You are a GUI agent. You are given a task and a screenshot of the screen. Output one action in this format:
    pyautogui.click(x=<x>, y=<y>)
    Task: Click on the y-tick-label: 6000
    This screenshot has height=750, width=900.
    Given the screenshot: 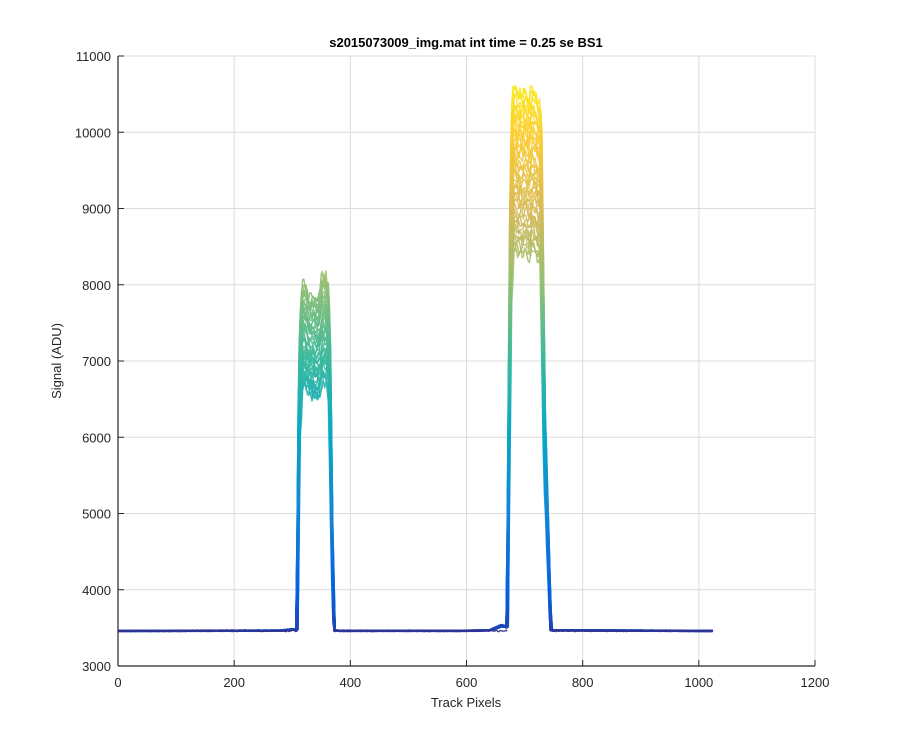 What is the action you would take?
    pyautogui.click(x=96, y=437)
    